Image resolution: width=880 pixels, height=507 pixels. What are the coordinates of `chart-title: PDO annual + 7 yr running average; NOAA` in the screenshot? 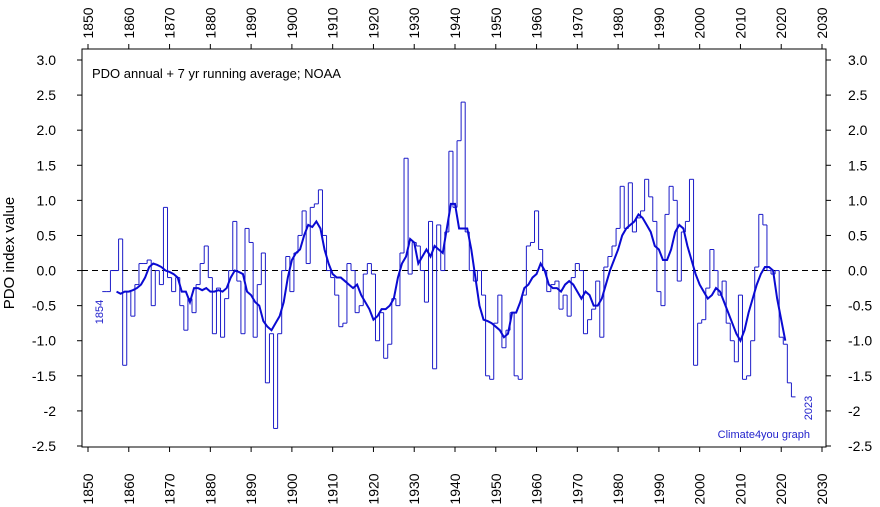 It's located at (216, 73).